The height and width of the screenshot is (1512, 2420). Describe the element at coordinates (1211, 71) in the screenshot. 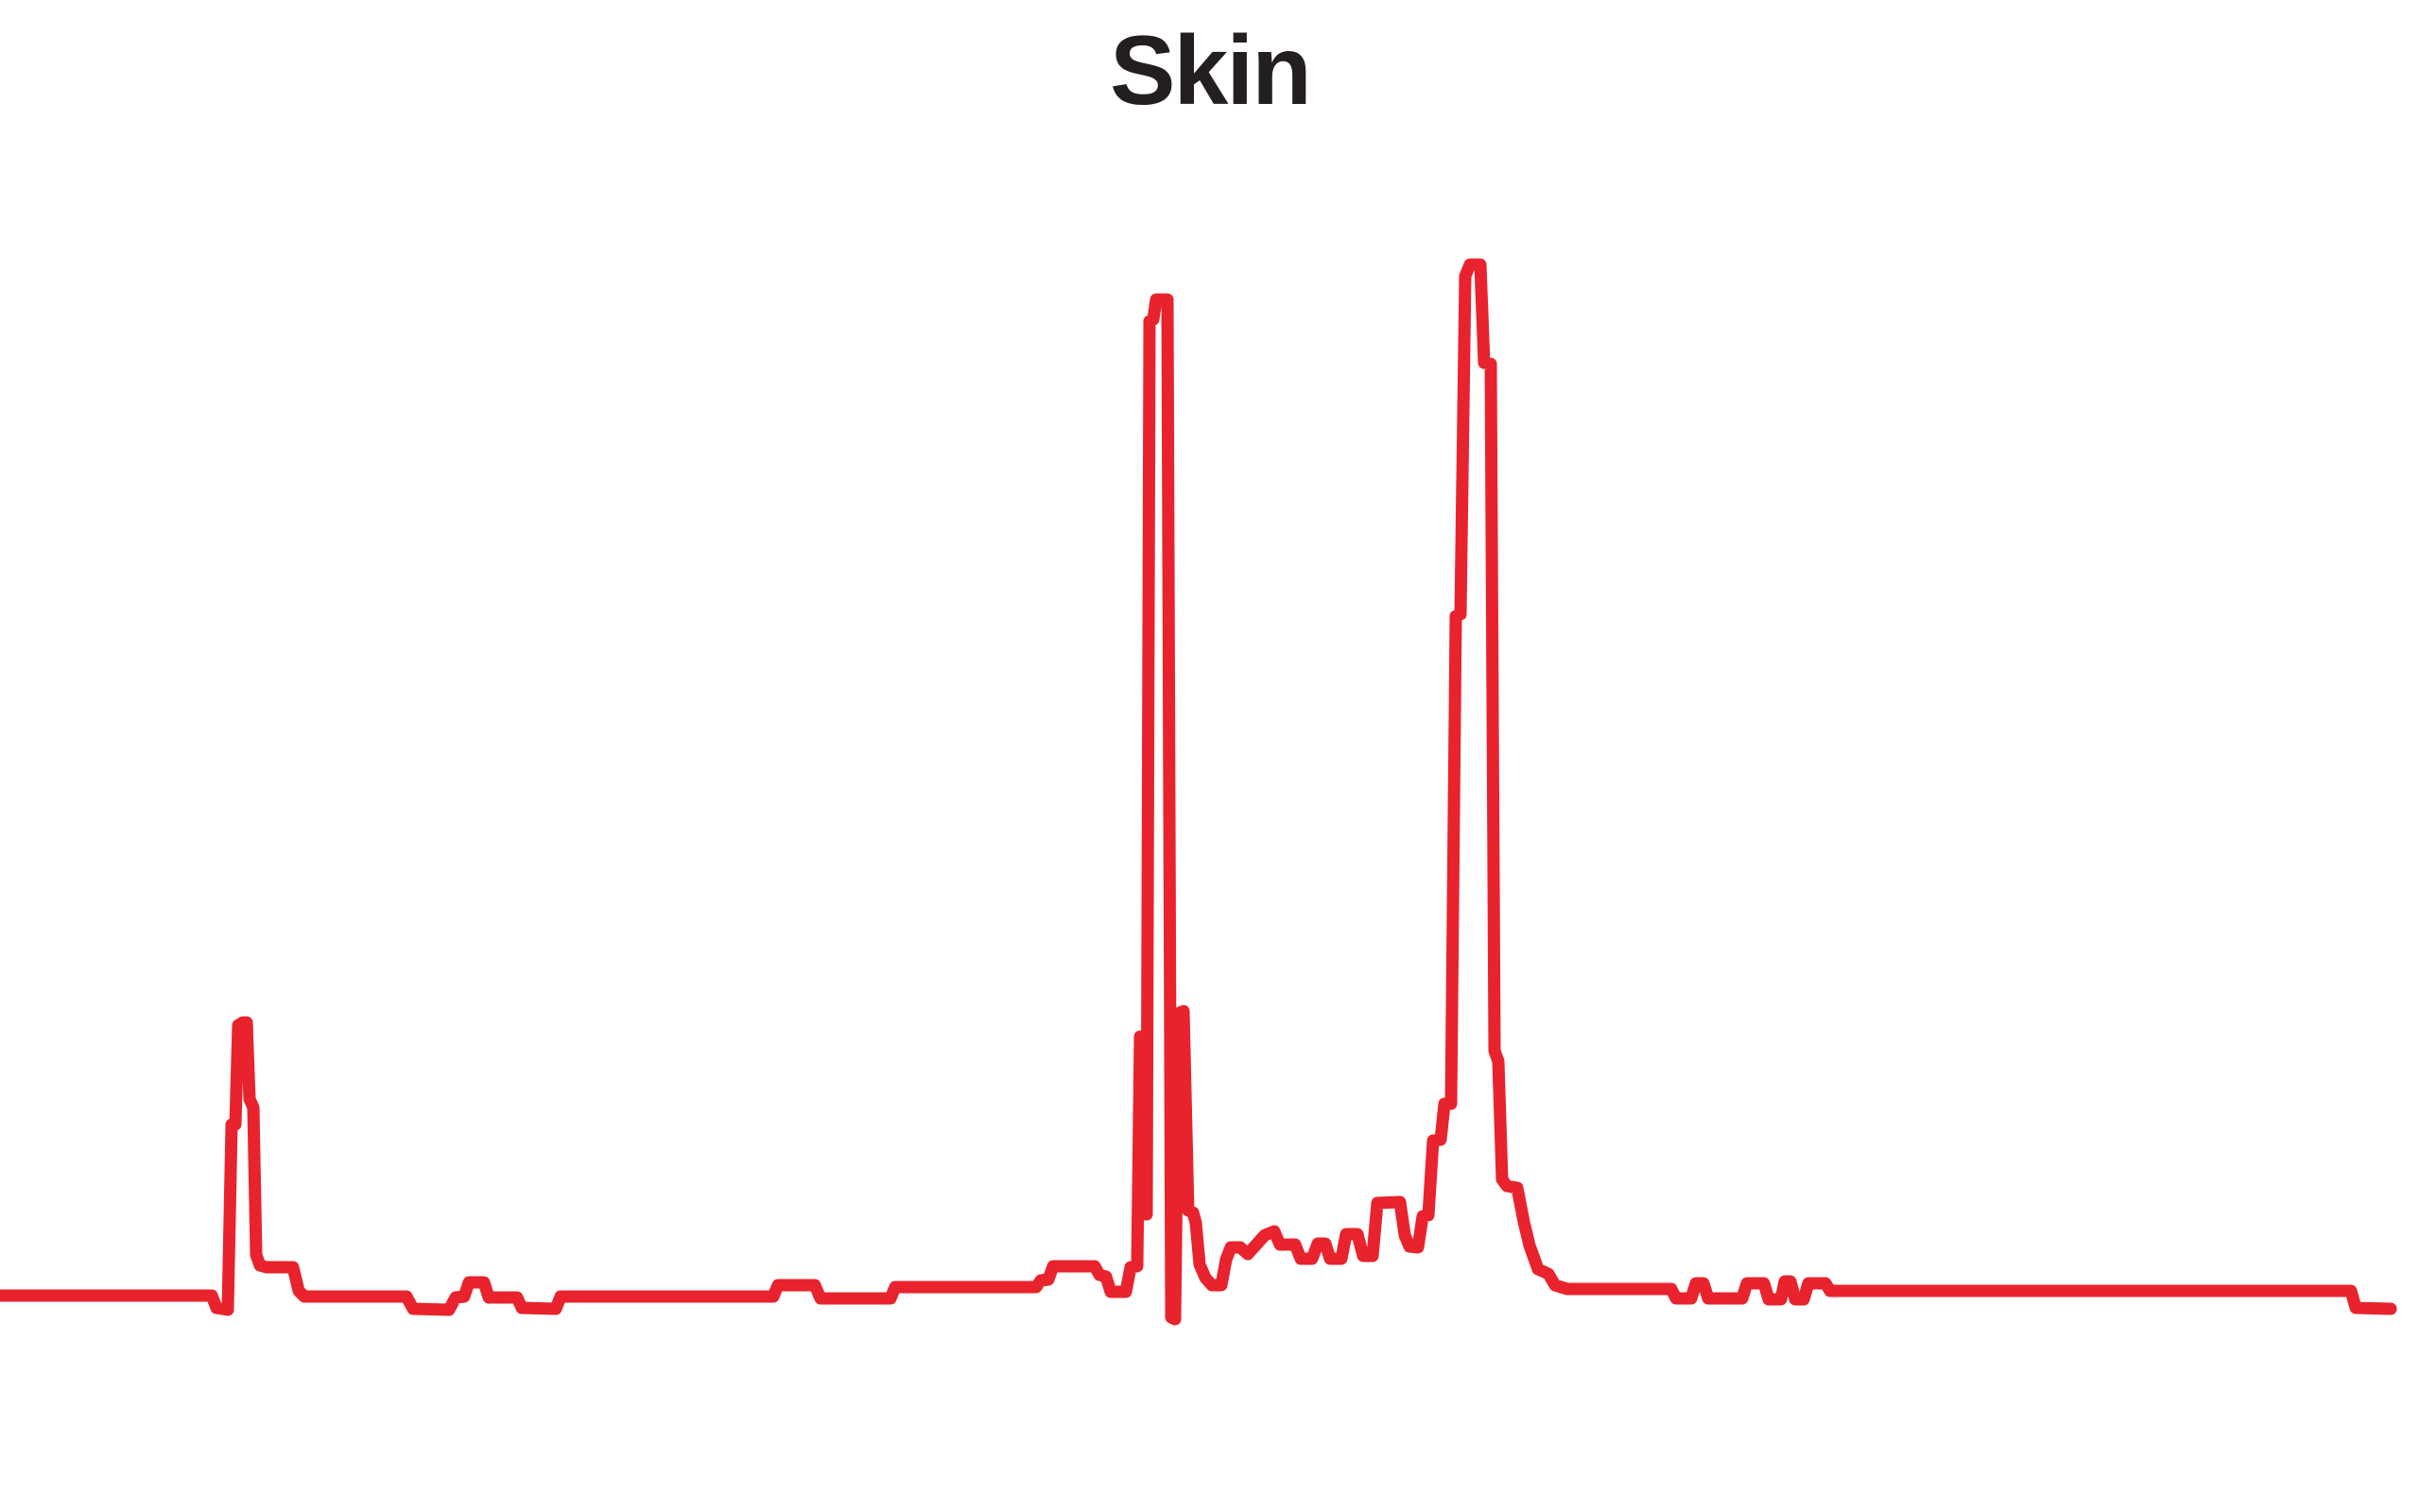

I see `chart-title: Skin` at that location.